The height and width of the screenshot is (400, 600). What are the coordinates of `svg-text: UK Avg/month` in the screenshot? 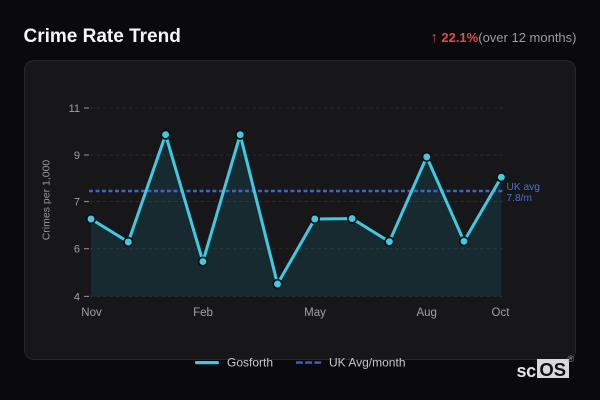 It's located at (367, 363).